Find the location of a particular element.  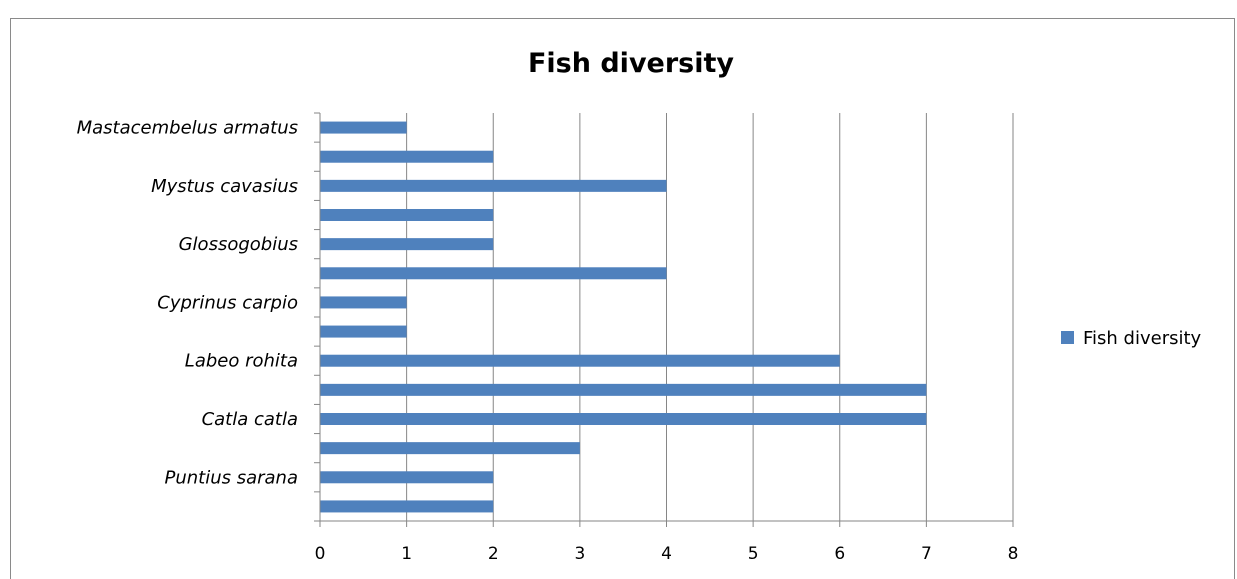

category-label: Puntius sarana is located at coordinates (231, 477).